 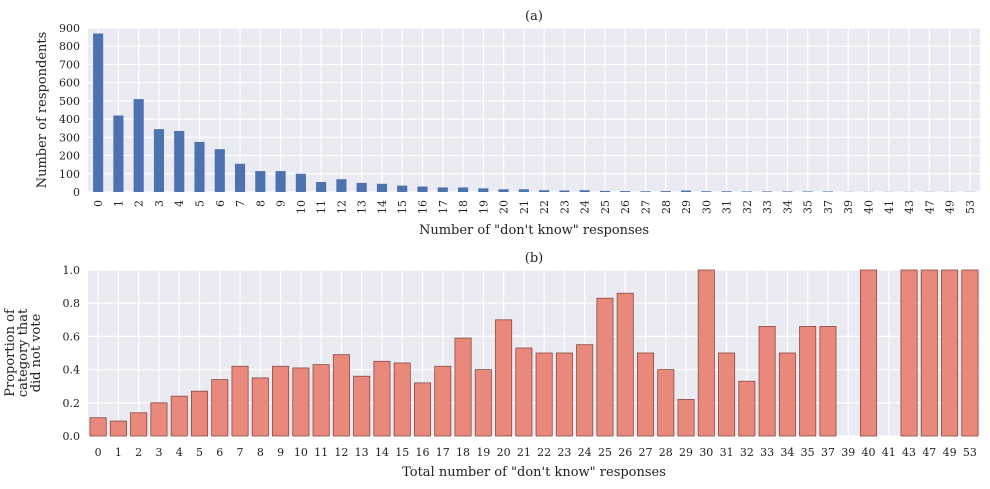 What do you see at coordinates (950, 452) in the screenshot?
I see `x-tick-label: 49` at bounding box center [950, 452].